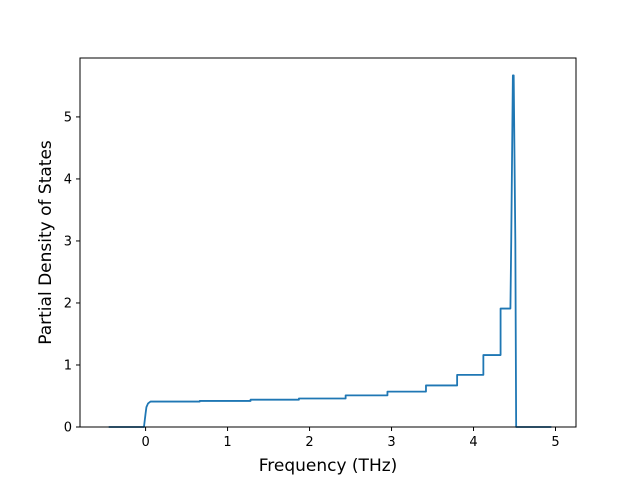  What do you see at coordinates (68, 303) in the screenshot?
I see `y-tick-label: 2` at bounding box center [68, 303].